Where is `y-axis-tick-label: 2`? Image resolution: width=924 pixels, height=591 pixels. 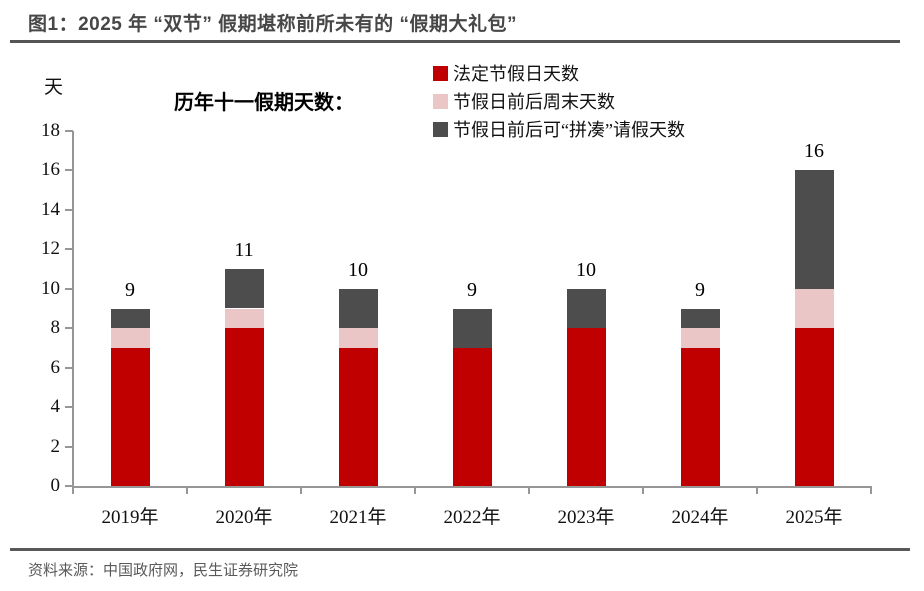 y-axis-tick-label: 2 is located at coordinates (55, 446).